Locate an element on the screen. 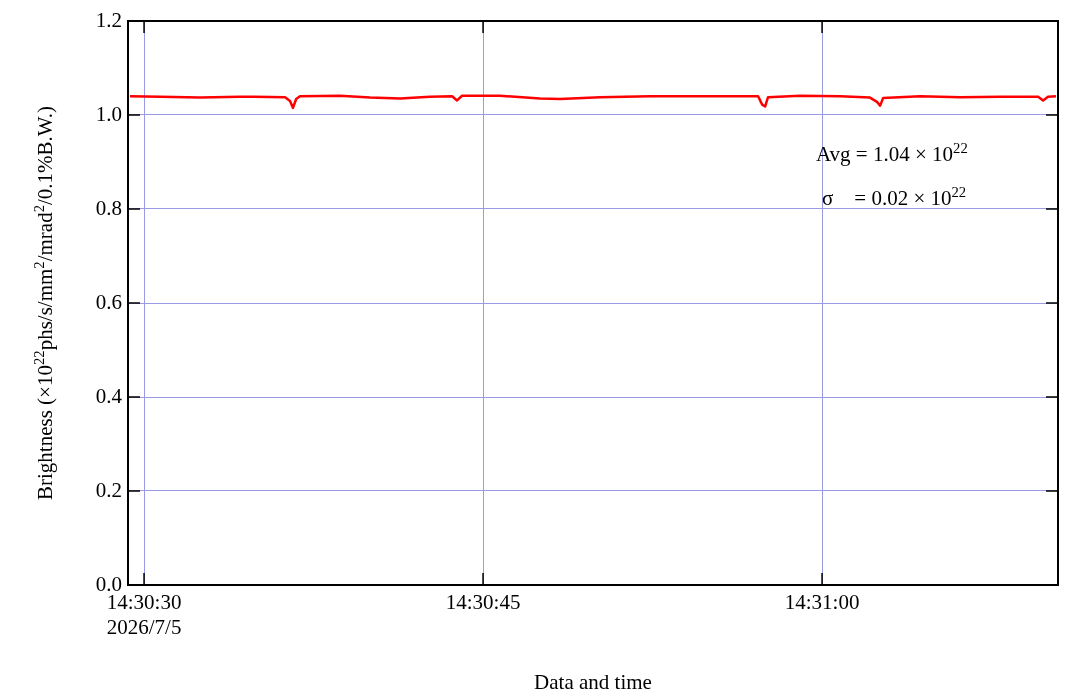 This screenshot has width=1080, height=696. x-tick-label: 14:31:00 is located at coordinates (822, 602).